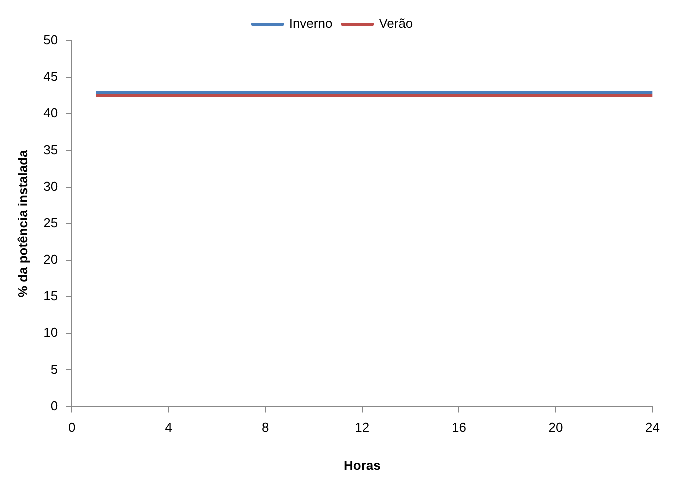  I want to click on x-tick-label: 24, so click(653, 428).